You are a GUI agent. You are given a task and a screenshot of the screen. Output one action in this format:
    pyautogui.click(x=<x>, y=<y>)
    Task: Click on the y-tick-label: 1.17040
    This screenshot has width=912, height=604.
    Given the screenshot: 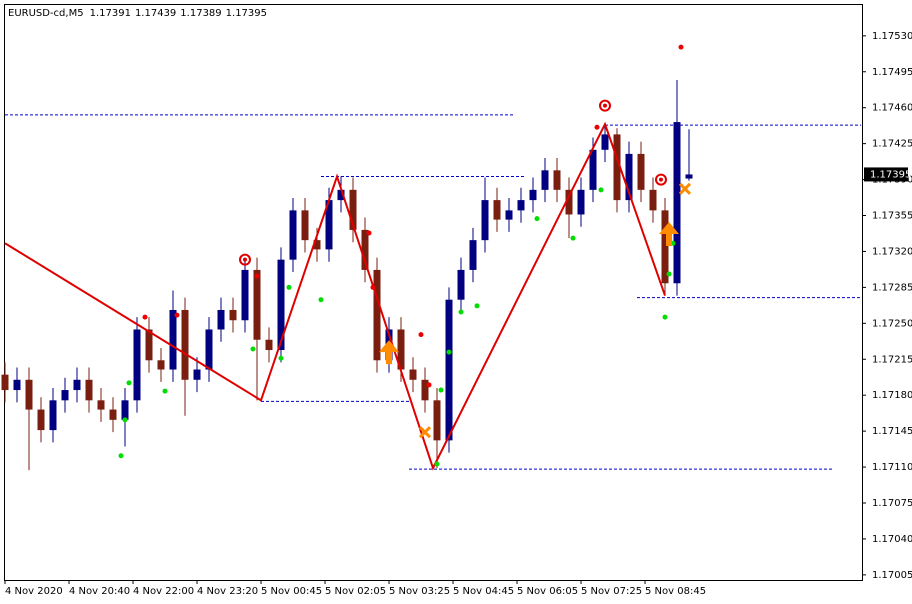 What is the action you would take?
    pyautogui.click(x=892, y=539)
    